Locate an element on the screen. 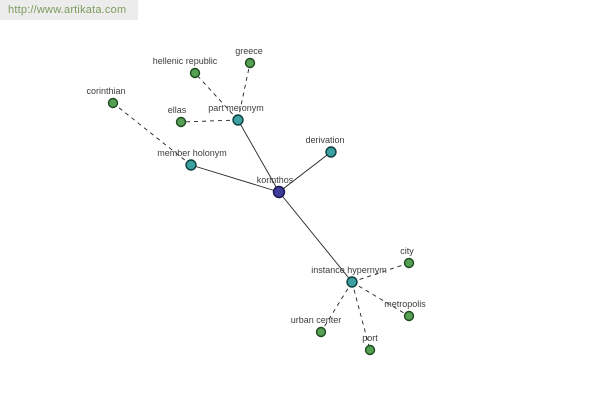 This screenshot has height=400, width=600. edge-korinthos-instance-hypernym is located at coordinates (315, 237).